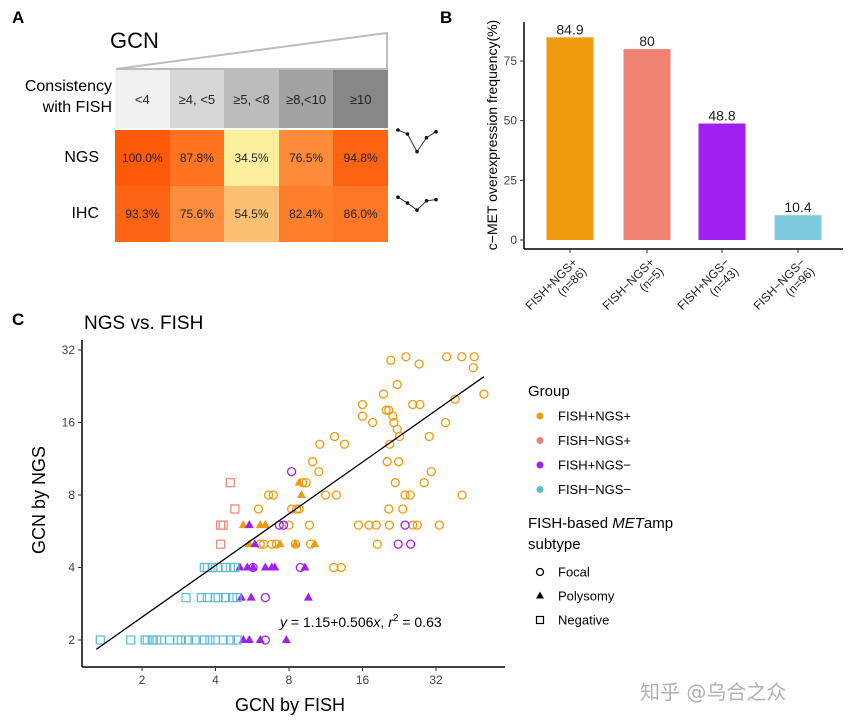  What do you see at coordinates (586, 596) in the screenshot?
I see `legend-subtype-label: Polysomy` at bounding box center [586, 596].